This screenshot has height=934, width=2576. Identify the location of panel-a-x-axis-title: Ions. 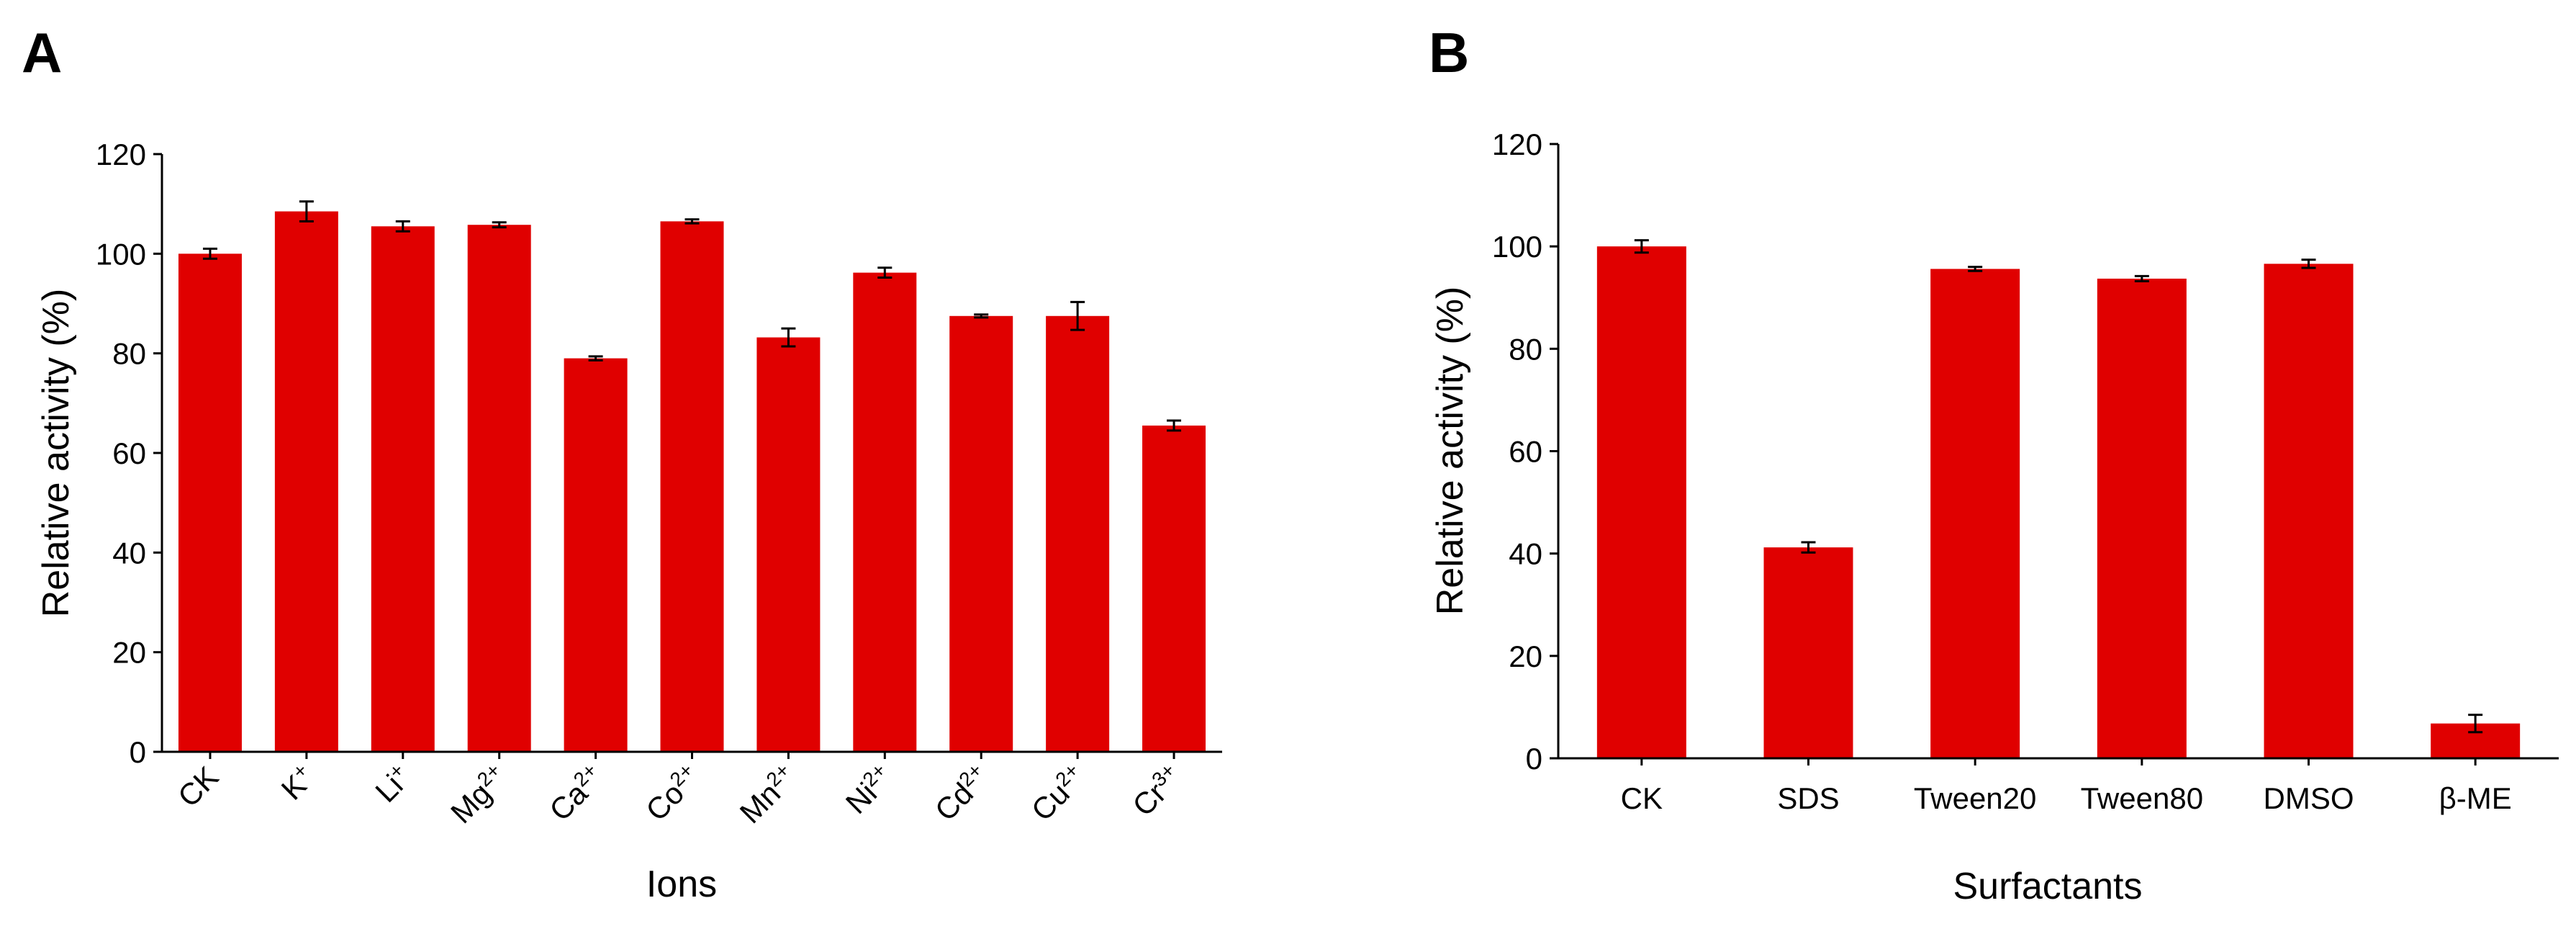
(681, 884).